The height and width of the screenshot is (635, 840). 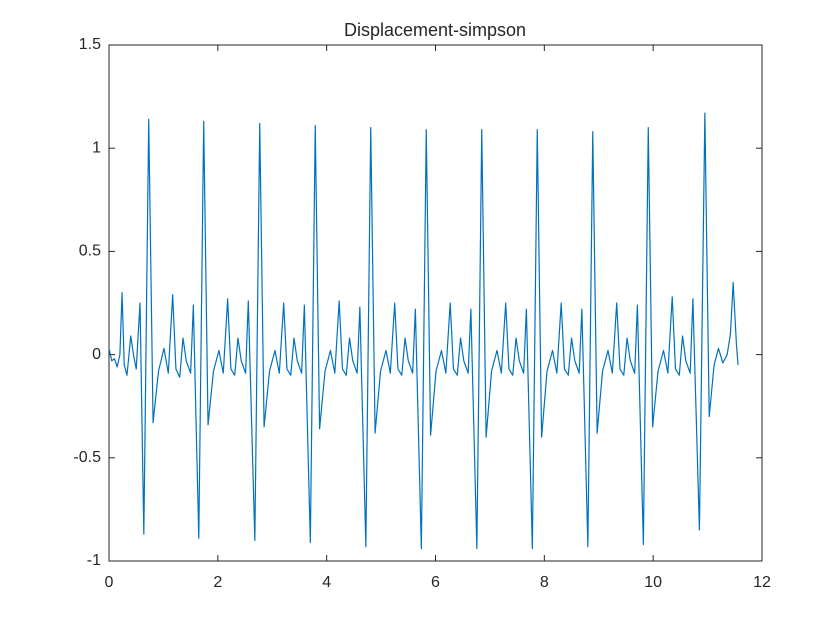 What do you see at coordinates (109, 582) in the screenshot?
I see `x-tick-label: 0` at bounding box center [109, 582].